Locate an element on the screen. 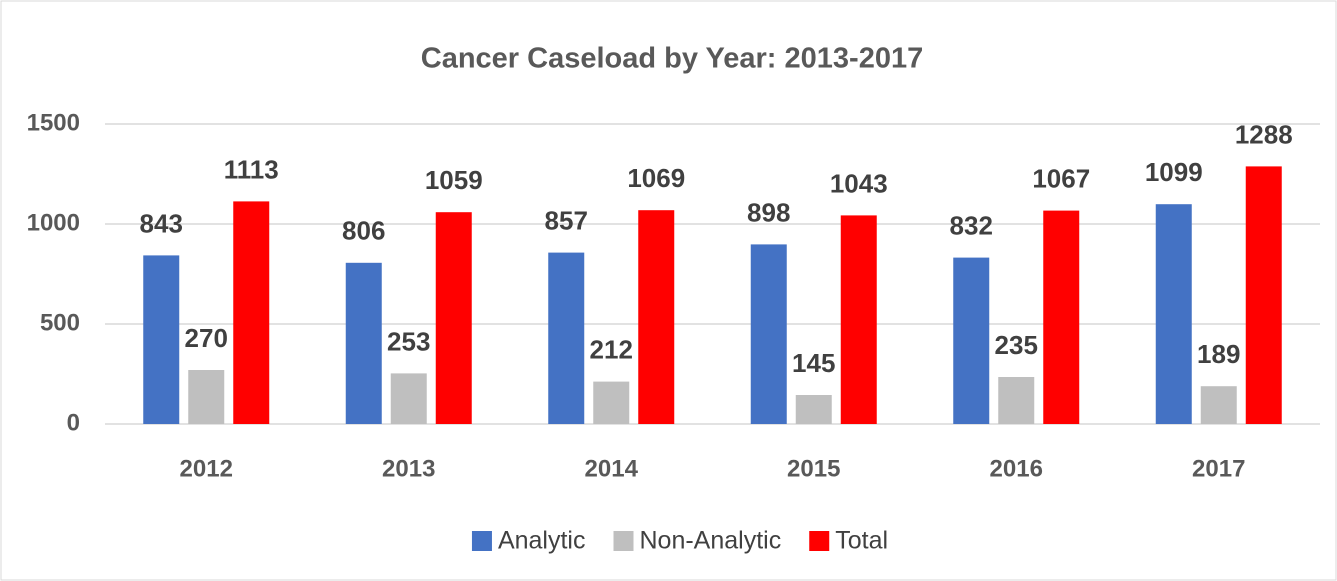 Image resolution: width=1337 pixels, height=581 pixels. legend-label: Non-Analytic is located at coordinates (711, 541).